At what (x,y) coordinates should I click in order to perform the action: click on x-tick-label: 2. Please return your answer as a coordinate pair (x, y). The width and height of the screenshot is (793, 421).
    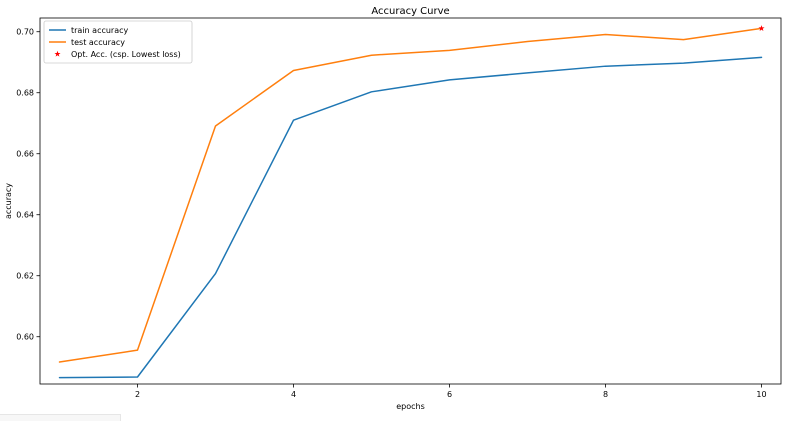
    Looking at the image, I should click on (137, 394).